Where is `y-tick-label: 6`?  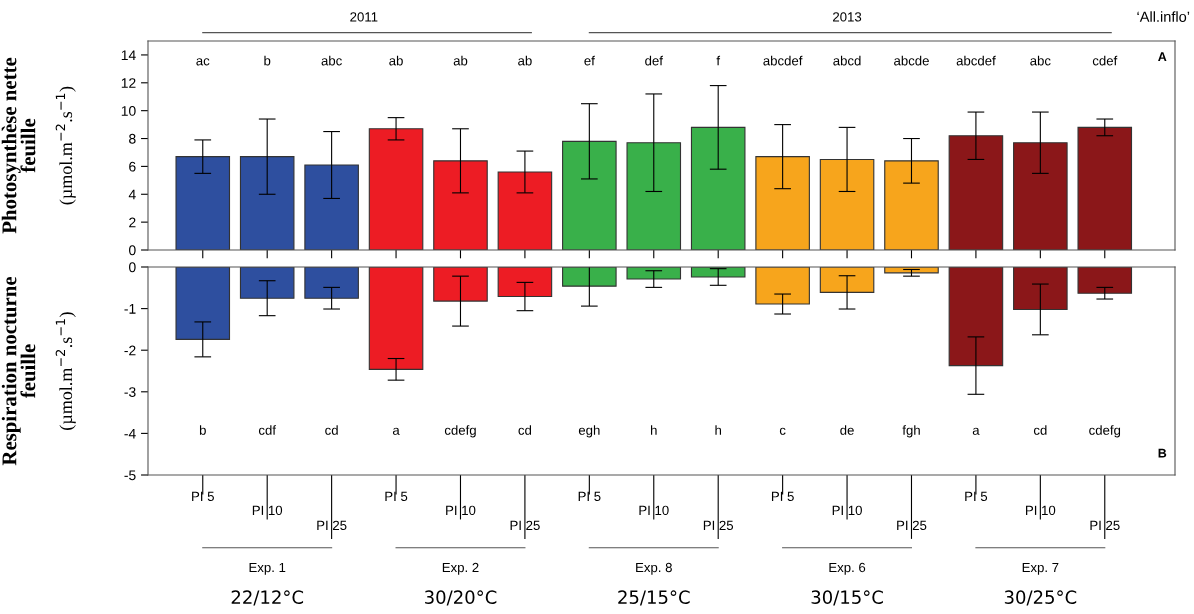
y-tick-label: 6 is located at coordinates (132, 166).